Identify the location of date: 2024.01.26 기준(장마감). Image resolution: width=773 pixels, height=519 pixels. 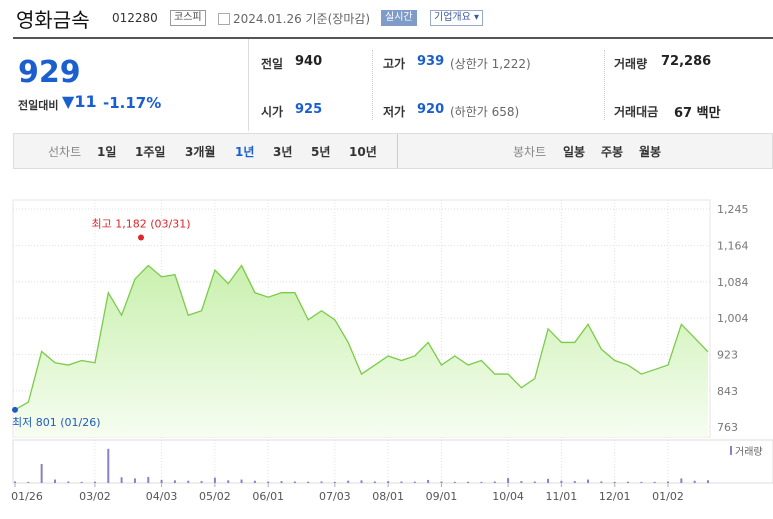
(302, 19).